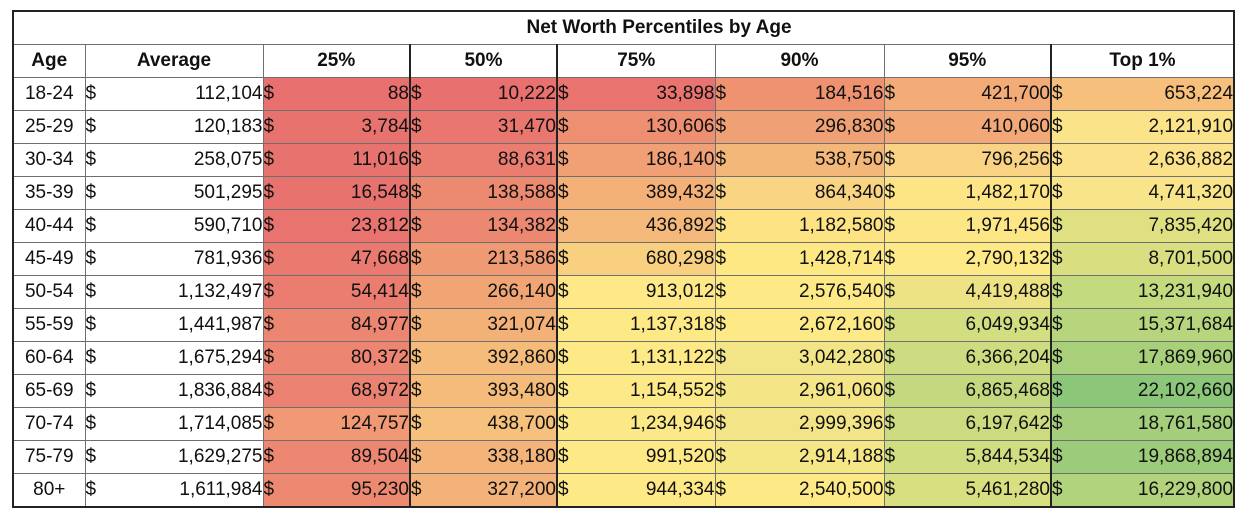 This screenshot has height=526, width=1250. I want to click on percentile-value-cell: 15,371,684, so click(1154, 325).